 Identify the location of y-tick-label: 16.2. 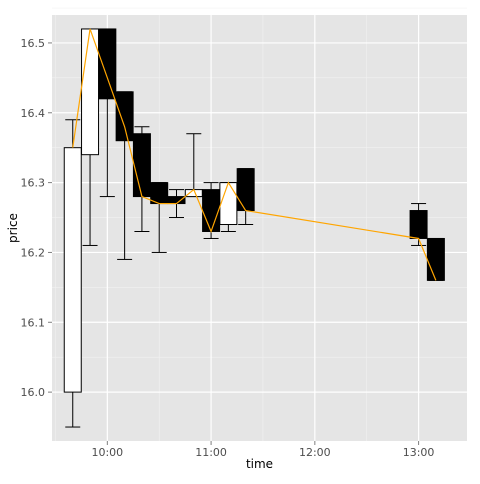
(33, 252).